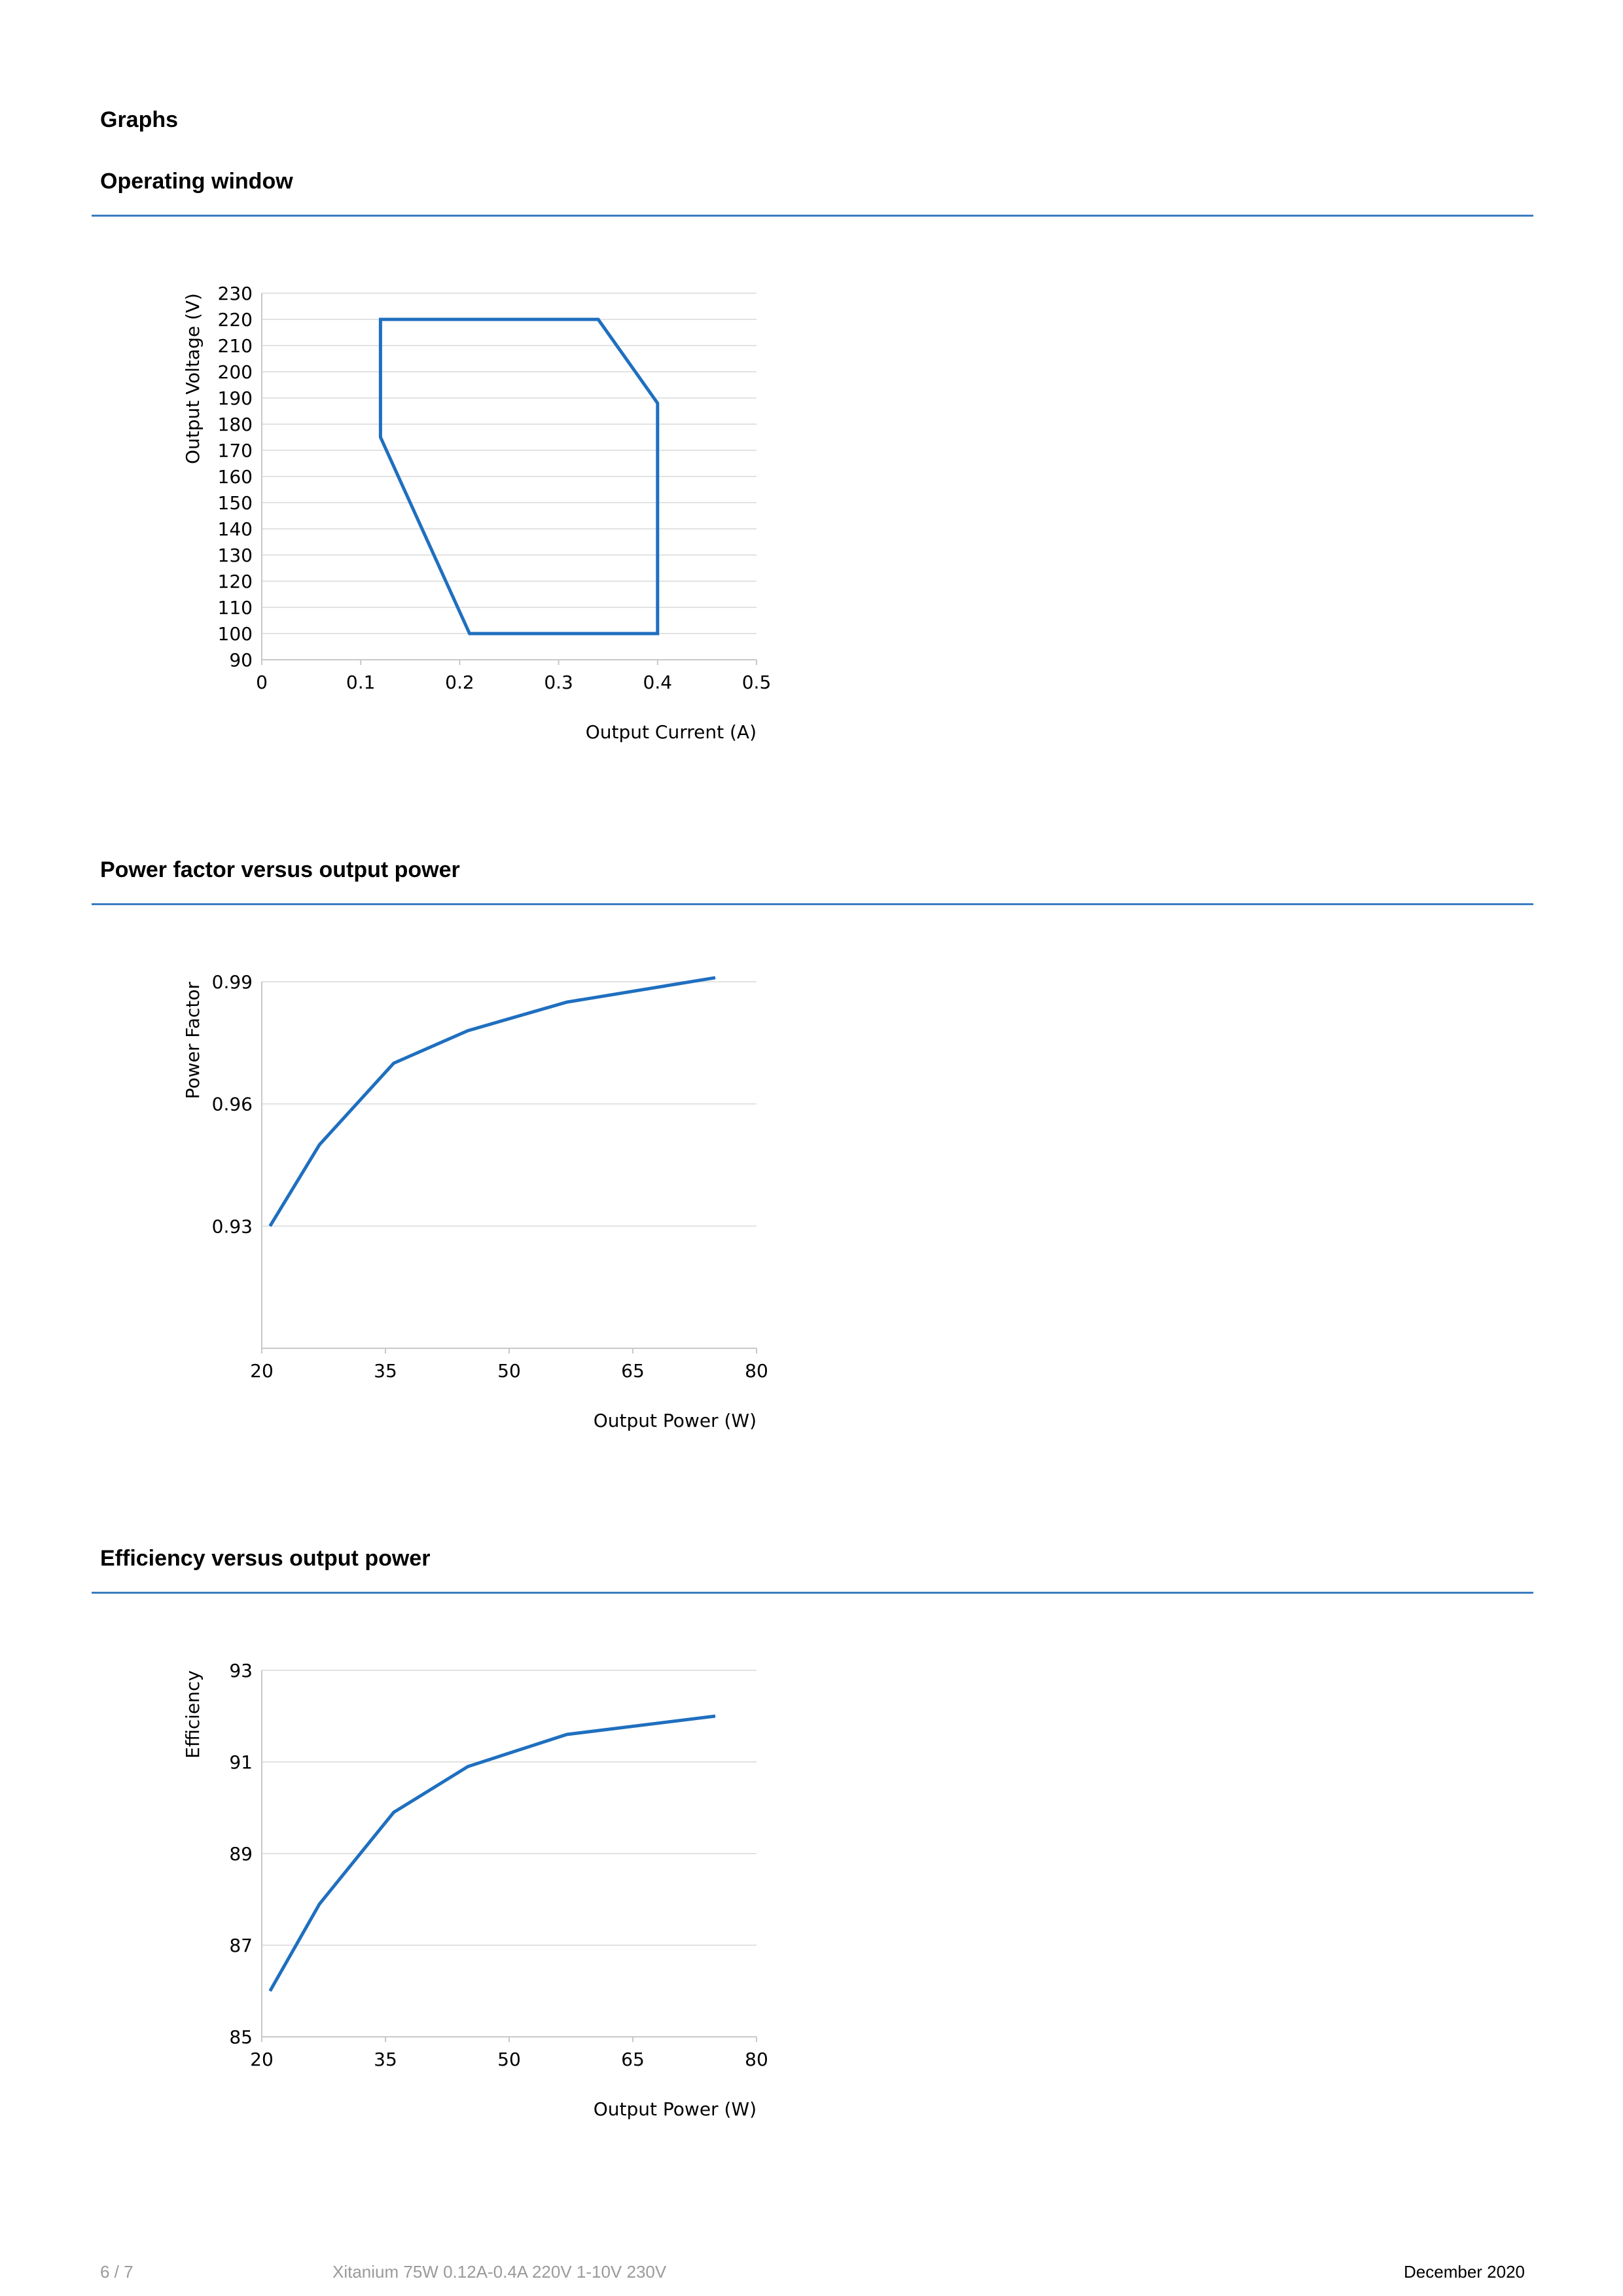 Image resolution: width=1623 pixels, height=2296 pixels. I want to click on y-axis-title: Efficiency, so click(193, 1714).